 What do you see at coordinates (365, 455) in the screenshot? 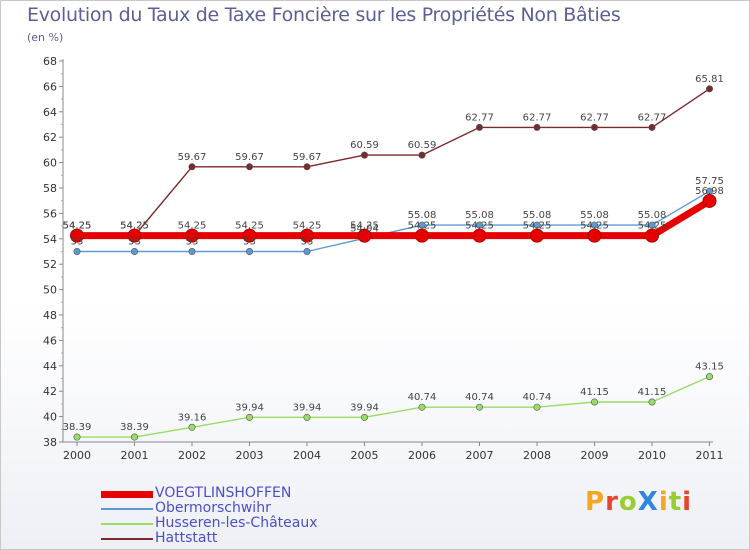
I see `x-tick-label: 2005` at bounding box center [365, 455].